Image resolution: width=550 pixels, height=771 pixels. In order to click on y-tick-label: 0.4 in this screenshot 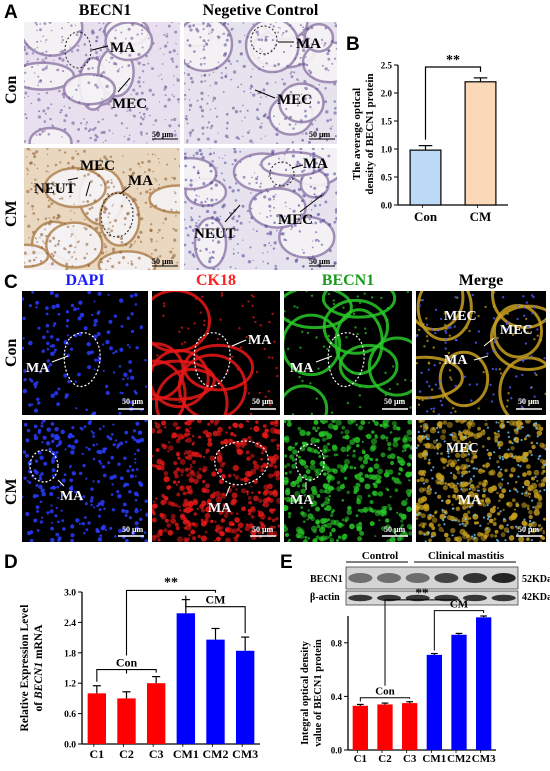, I will do `click(337, 697)`.